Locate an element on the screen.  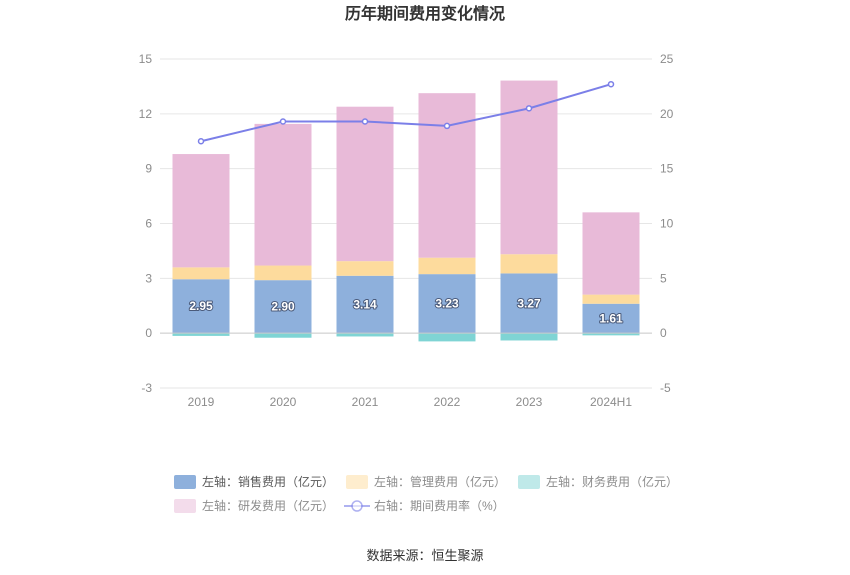
left-tick-label: 3 is located at coordinates (148, 278).